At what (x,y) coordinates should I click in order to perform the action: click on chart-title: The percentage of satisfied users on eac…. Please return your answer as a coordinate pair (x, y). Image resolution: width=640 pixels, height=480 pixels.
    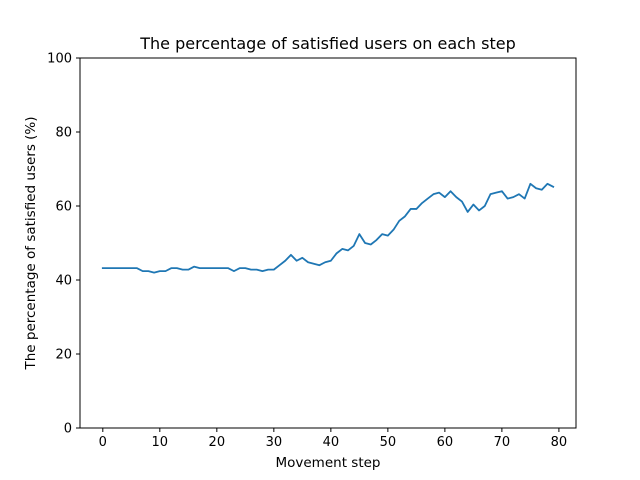
    Looking at the image, I should click on (327, 43).